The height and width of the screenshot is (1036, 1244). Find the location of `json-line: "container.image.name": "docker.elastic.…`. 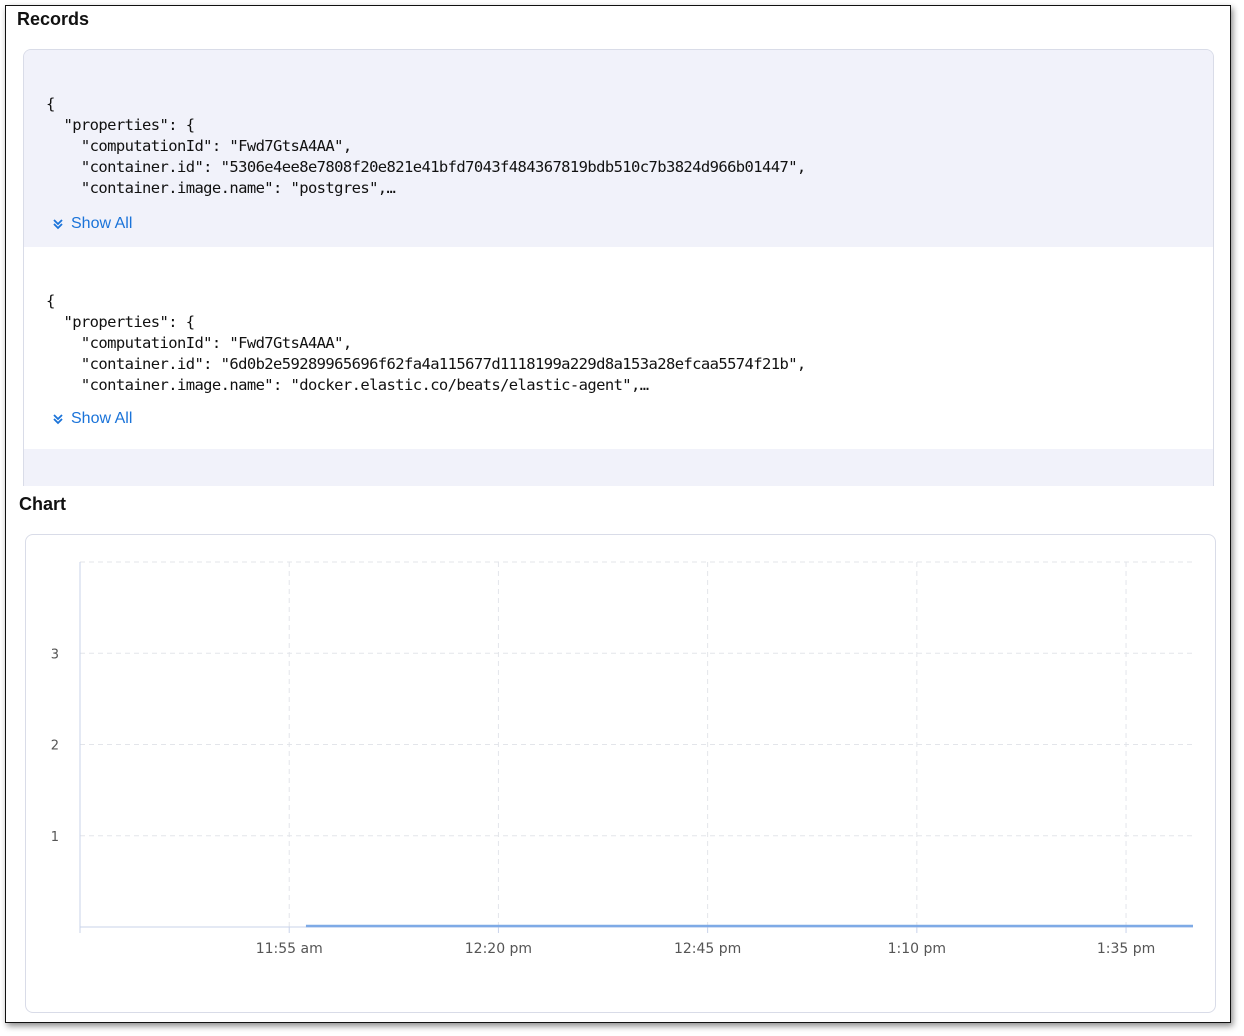

json-line: "container.image.name": "docker.elastic.… is located at coordinates (347, 385).